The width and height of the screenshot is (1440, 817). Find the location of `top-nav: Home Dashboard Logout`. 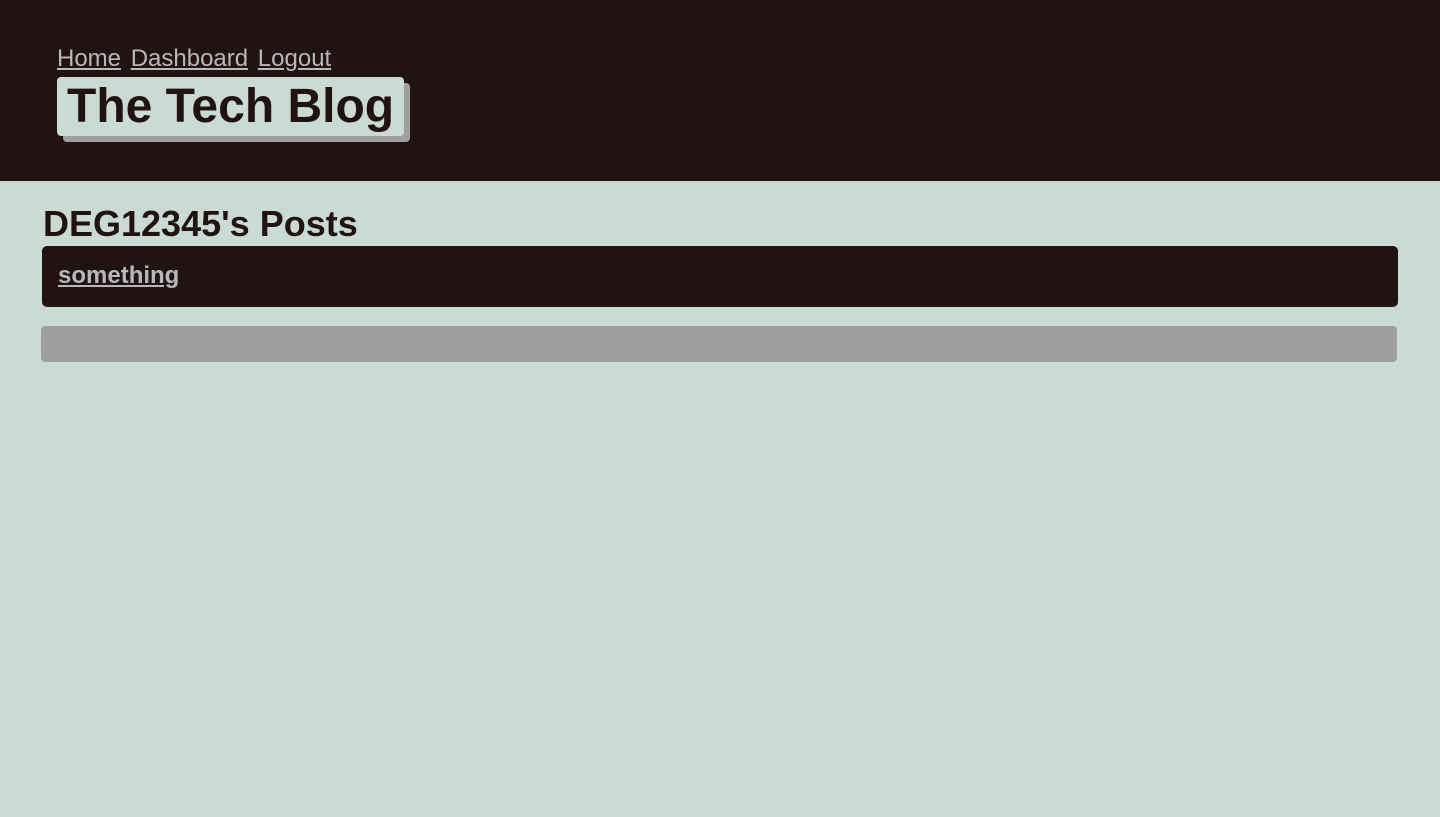

top-nav: Home Dashboard Logout is located at coordinates (195, 59).